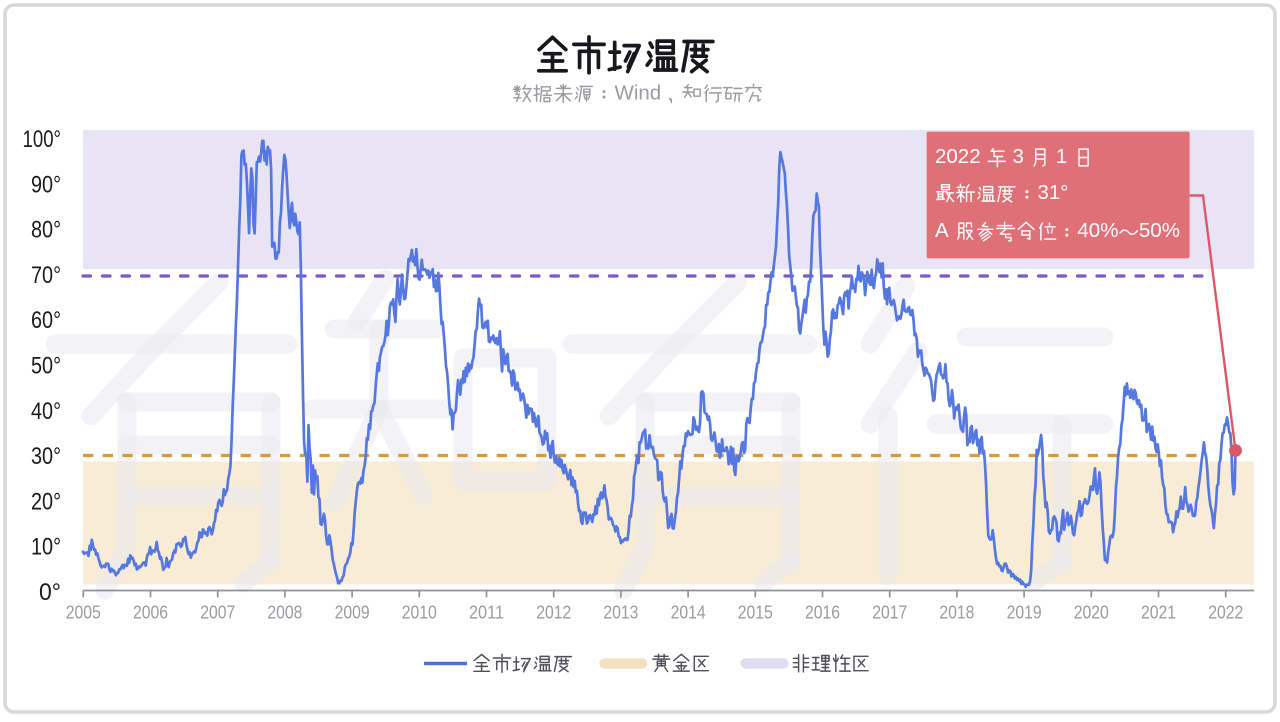 The image size is (1280, 722). What do you see at coordinates (1018, 156) in the screenshot?
I see `svg-text: 3` at bounding box center [1018, 156].